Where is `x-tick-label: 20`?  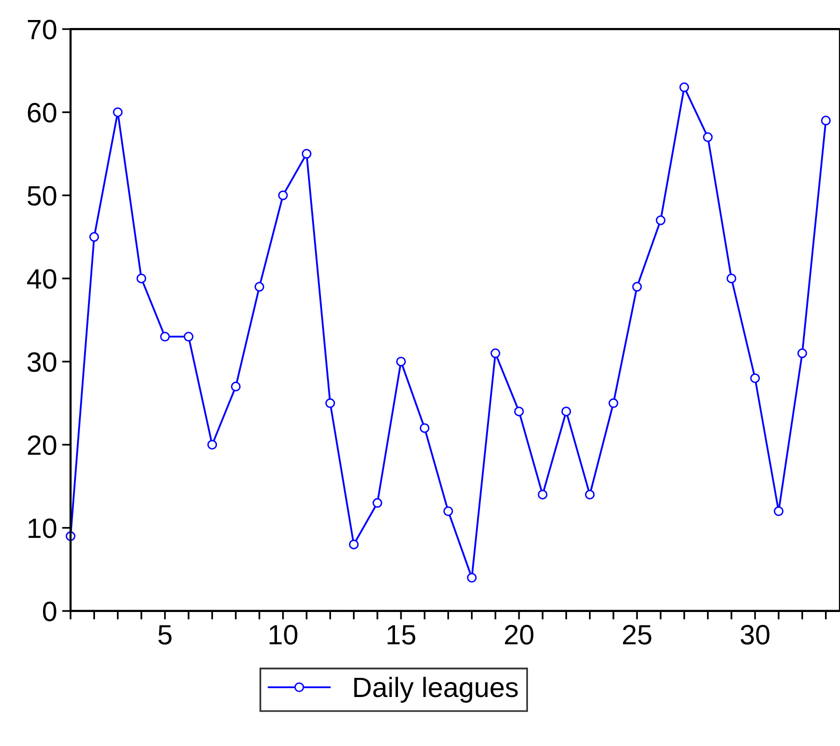 x-tick-label: 20 is located at coordinates (519, 634).